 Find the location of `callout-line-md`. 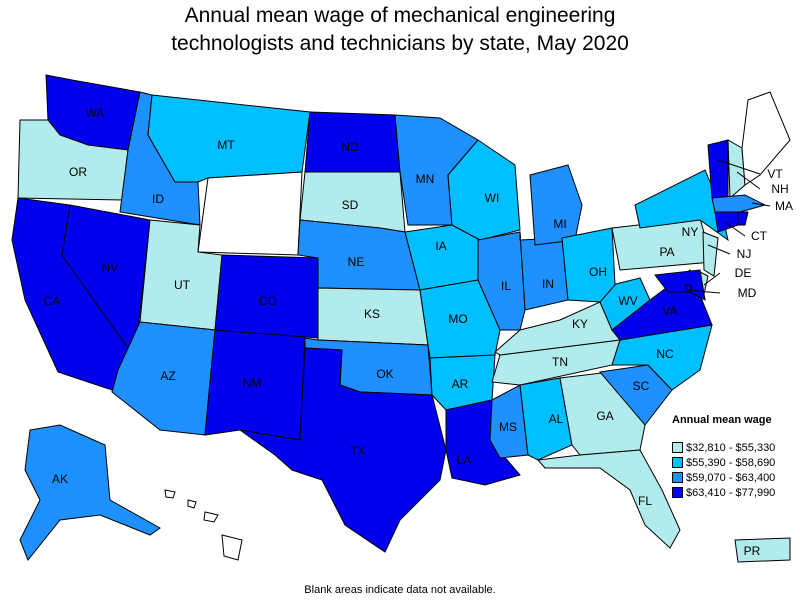

callout-line-md is located at coordinates (703, 291).